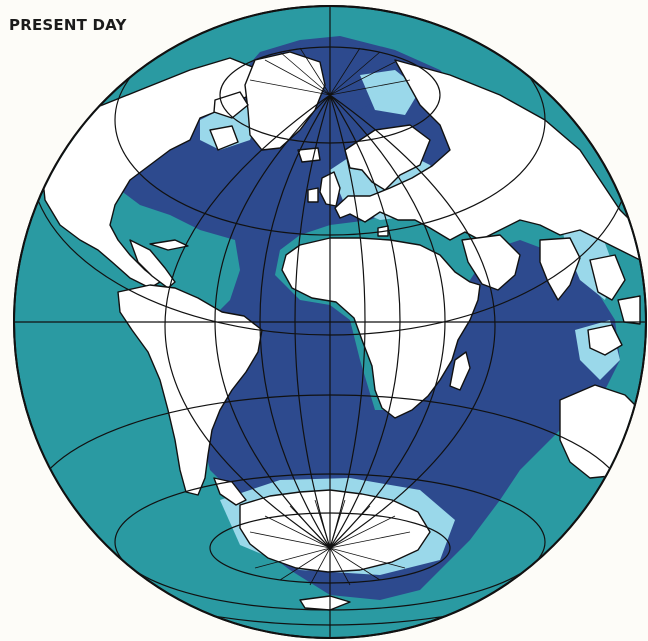  I want to click on north-pole-rays, so click(330, 71).